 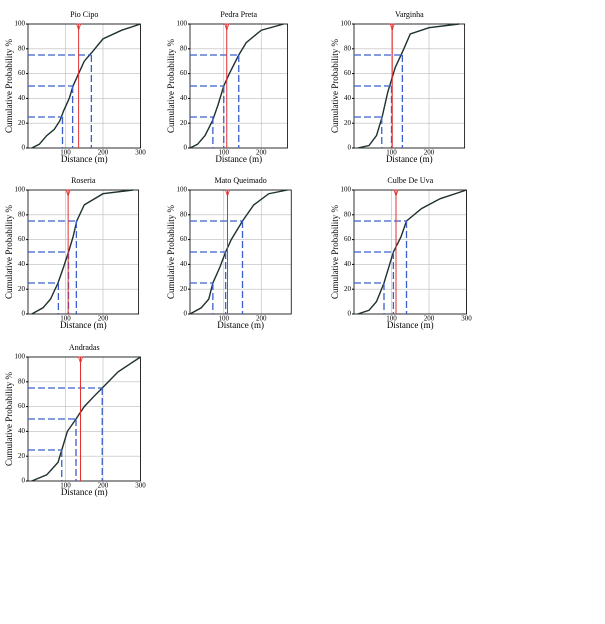 What do you see at coordinates (84, 14) in the screenshot?
I see `chart-title: Pio Cipo` at bounding box center [84, 14].